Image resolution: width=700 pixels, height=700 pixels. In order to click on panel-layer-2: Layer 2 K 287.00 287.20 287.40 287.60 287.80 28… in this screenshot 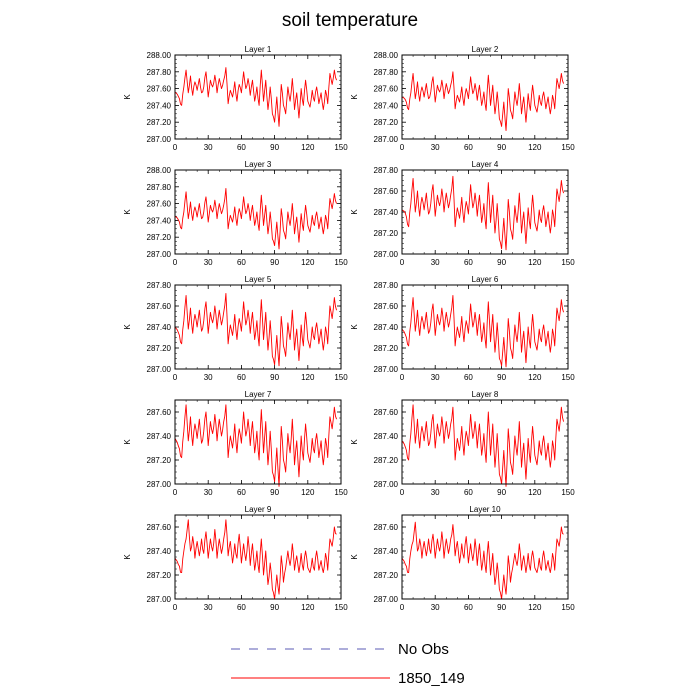, I will do `click(462, 98)`.